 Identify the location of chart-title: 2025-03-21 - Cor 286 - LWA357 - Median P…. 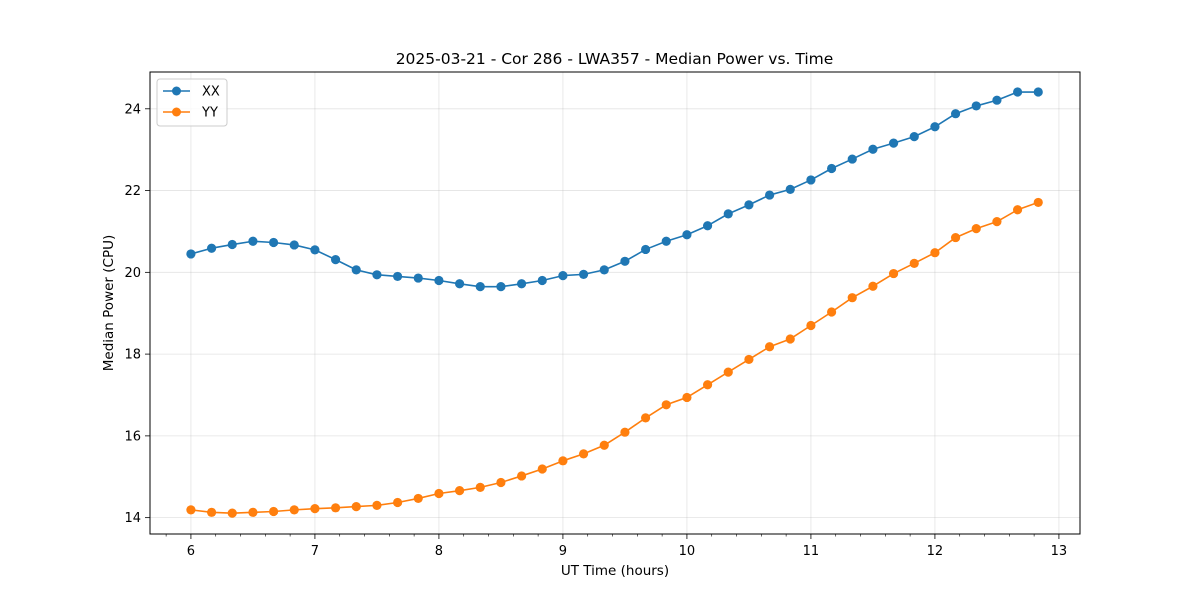
(615, 59).